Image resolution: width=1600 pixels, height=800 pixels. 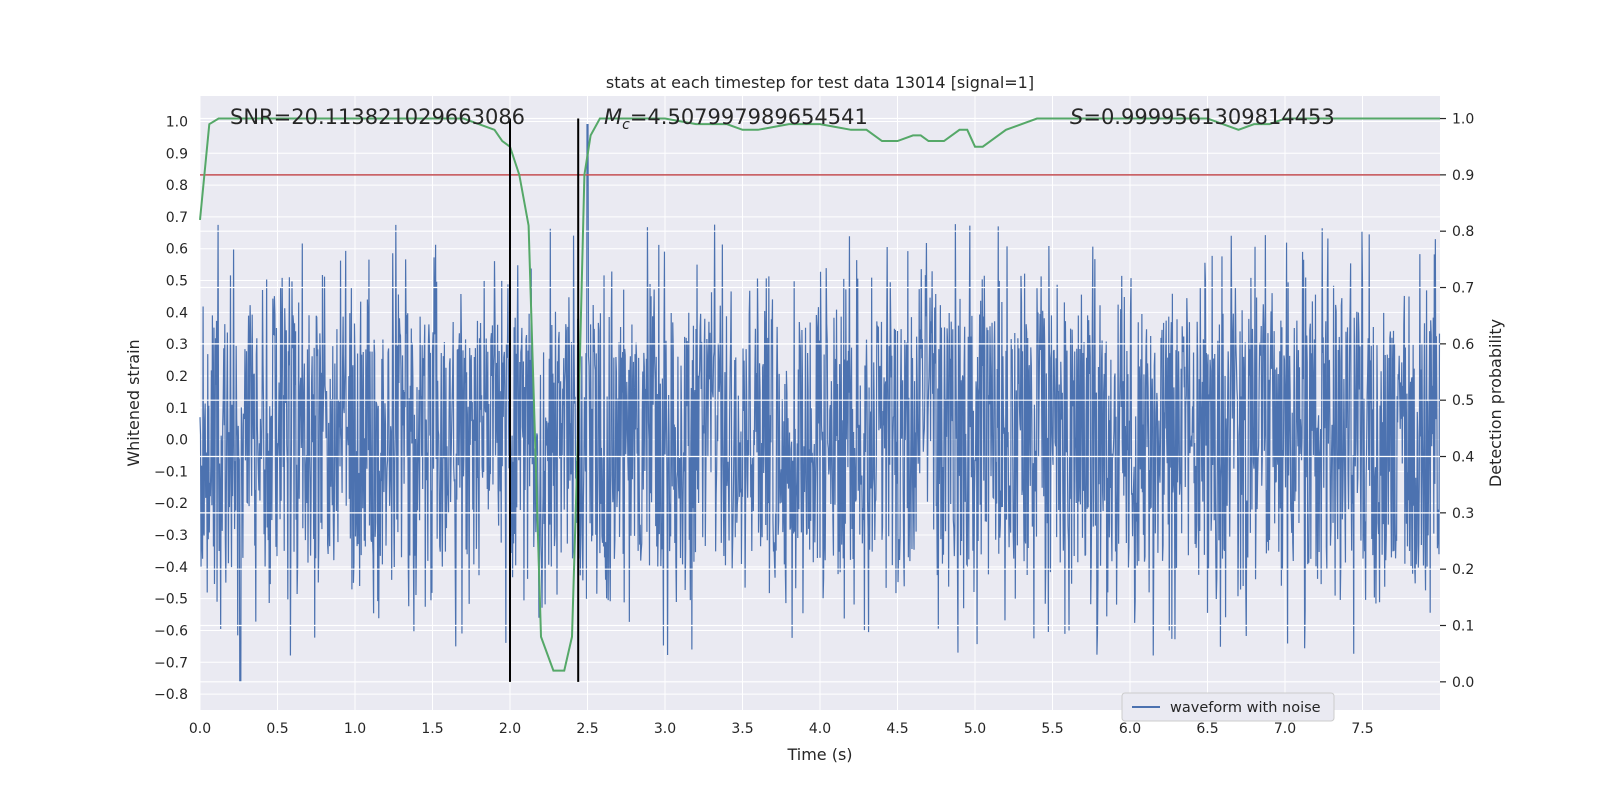 What do you see at coordinates (171, 631) in the screenshot?
I see `y-tick-label-left: −0.6` at bounding box center [171, 631].